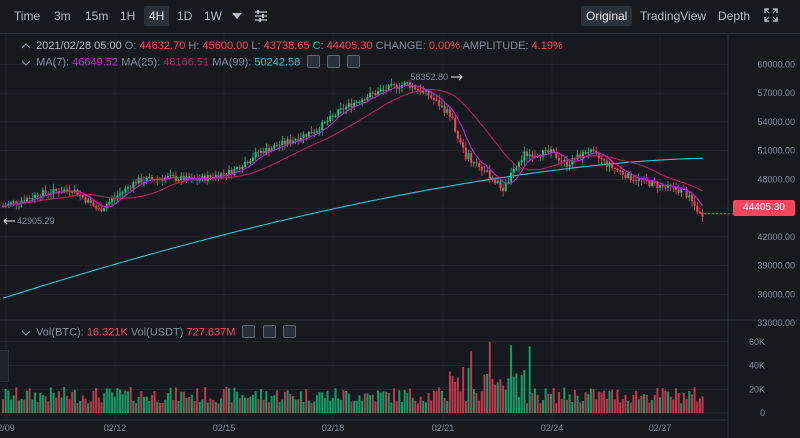  I want to click on interval-4h: 4H, so click(157, 16).